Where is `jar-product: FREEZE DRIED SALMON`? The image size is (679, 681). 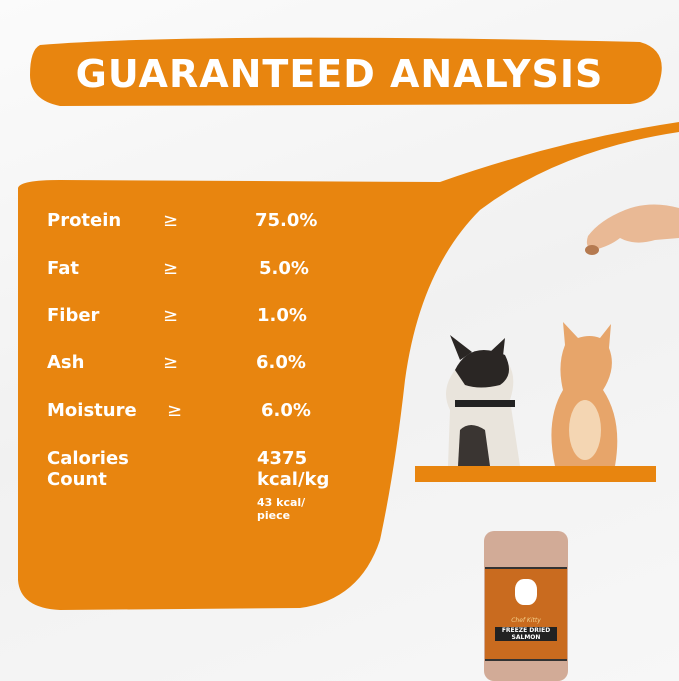
jar-product: FREEZE DRIED SALMON is located at coordinates (526, 634).